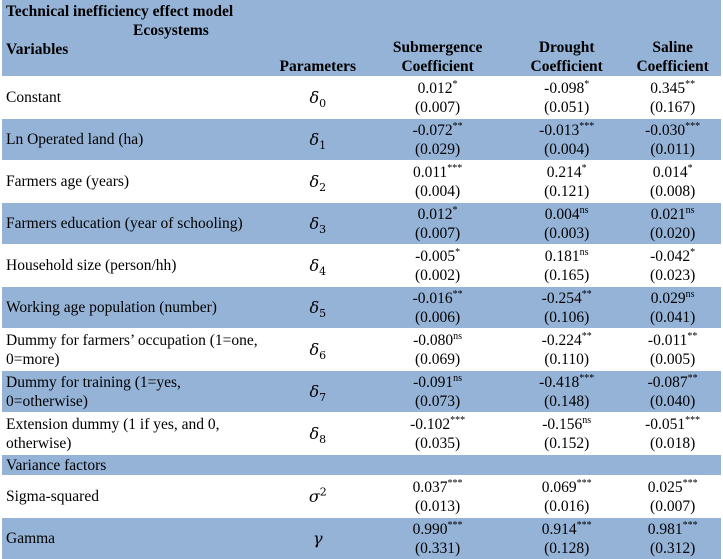 This screenshot has height=559, width=723. Describe the element at coordinates (690, 293) in the screenshot. I see `saline-cell-significance: ns` at that location.